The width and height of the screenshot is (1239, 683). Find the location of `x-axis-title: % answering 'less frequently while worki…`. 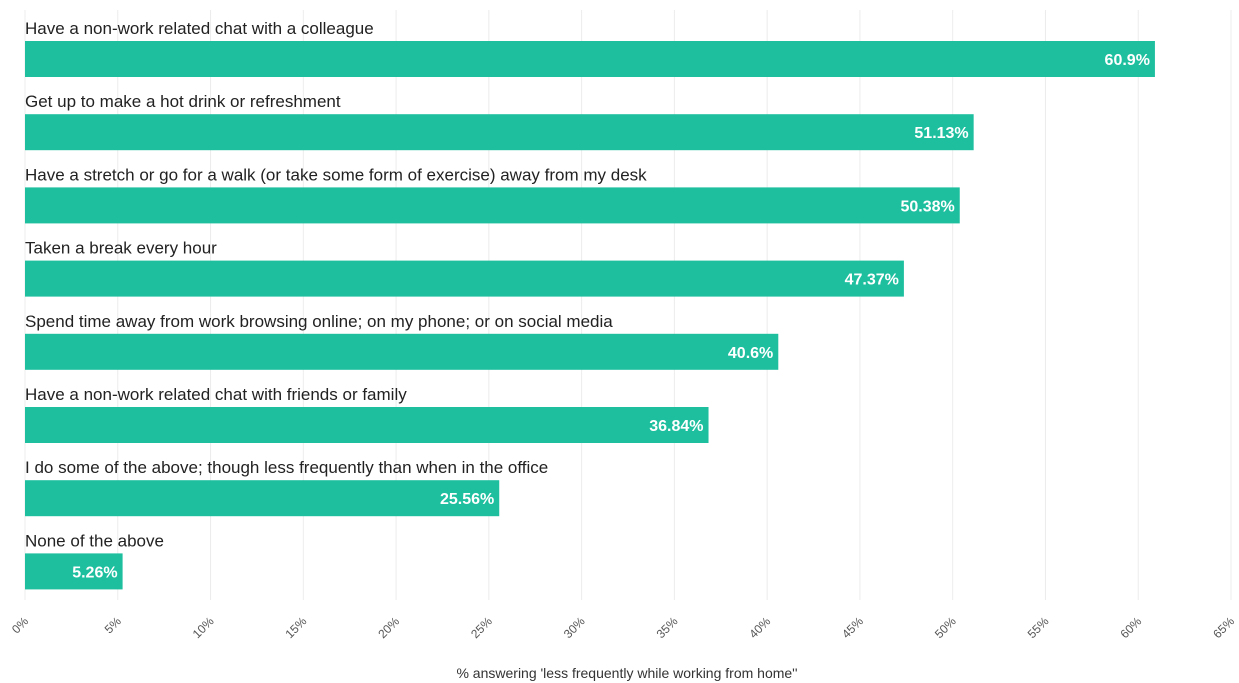

x-axis-title: % answering 'less frequently while worki… is located at coordinates (626, 673).